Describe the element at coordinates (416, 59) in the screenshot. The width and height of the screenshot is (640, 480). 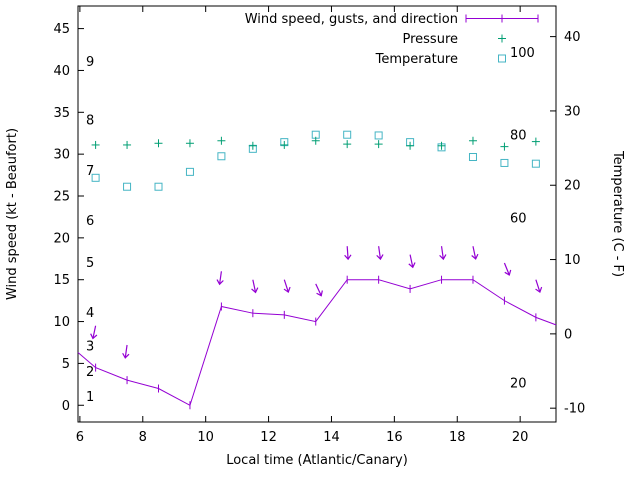
I see `legend-label-temperature: Temperature` at that location.